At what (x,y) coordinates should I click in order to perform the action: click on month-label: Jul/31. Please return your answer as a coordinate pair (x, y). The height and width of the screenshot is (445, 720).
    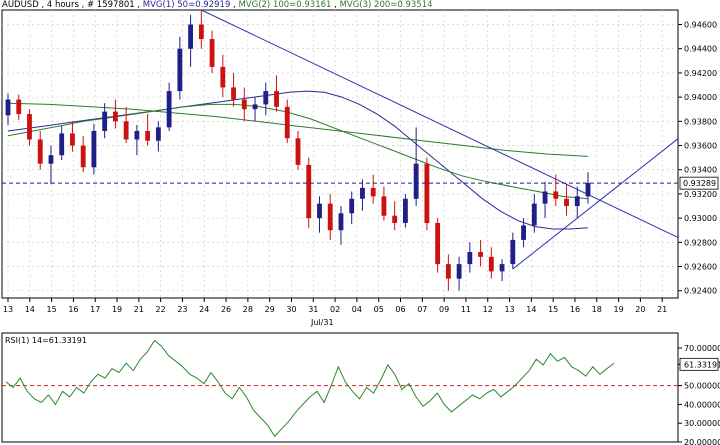
    Looking at the image, I should click on (322, 322).